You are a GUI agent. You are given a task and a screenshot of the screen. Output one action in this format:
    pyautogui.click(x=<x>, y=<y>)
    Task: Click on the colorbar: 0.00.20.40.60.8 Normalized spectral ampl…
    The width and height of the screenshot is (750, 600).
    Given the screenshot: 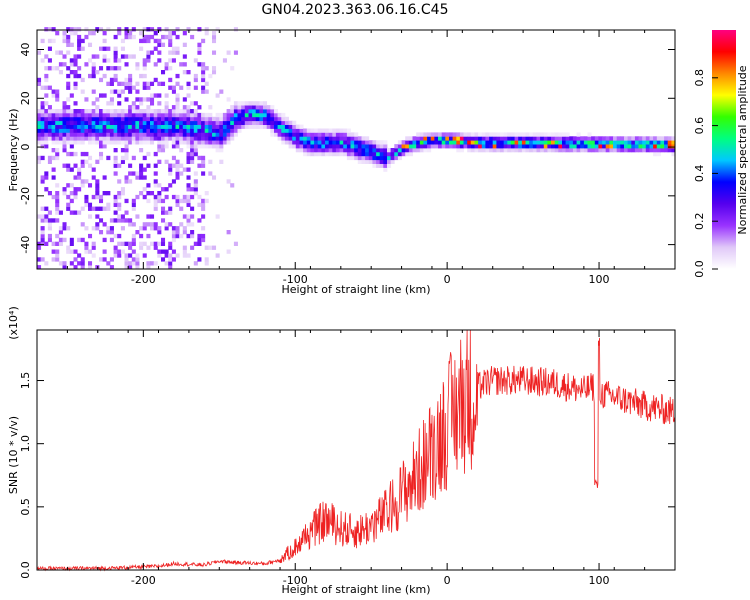 What is the action you would take?
    pyautogui.click(x=721, y=154)
    